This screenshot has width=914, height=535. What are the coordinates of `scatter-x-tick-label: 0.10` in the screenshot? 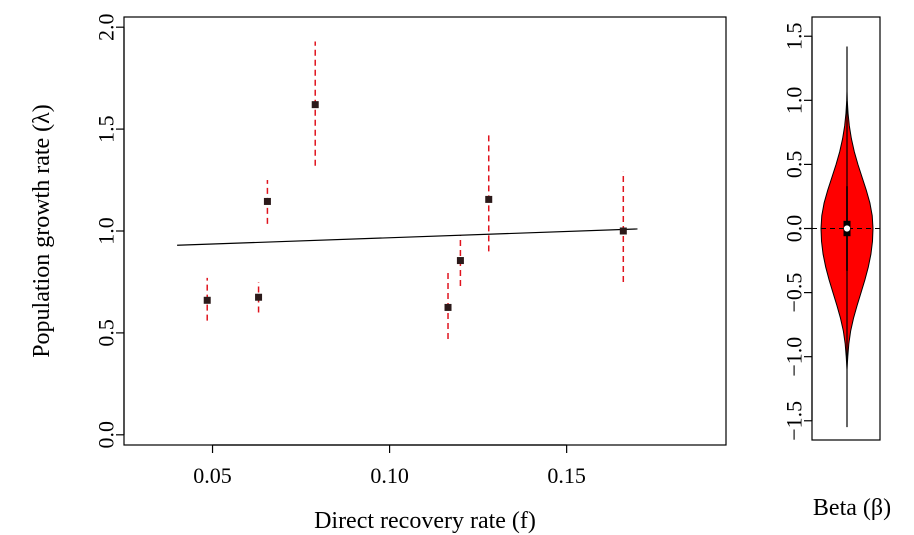 It's located at (389, 475).